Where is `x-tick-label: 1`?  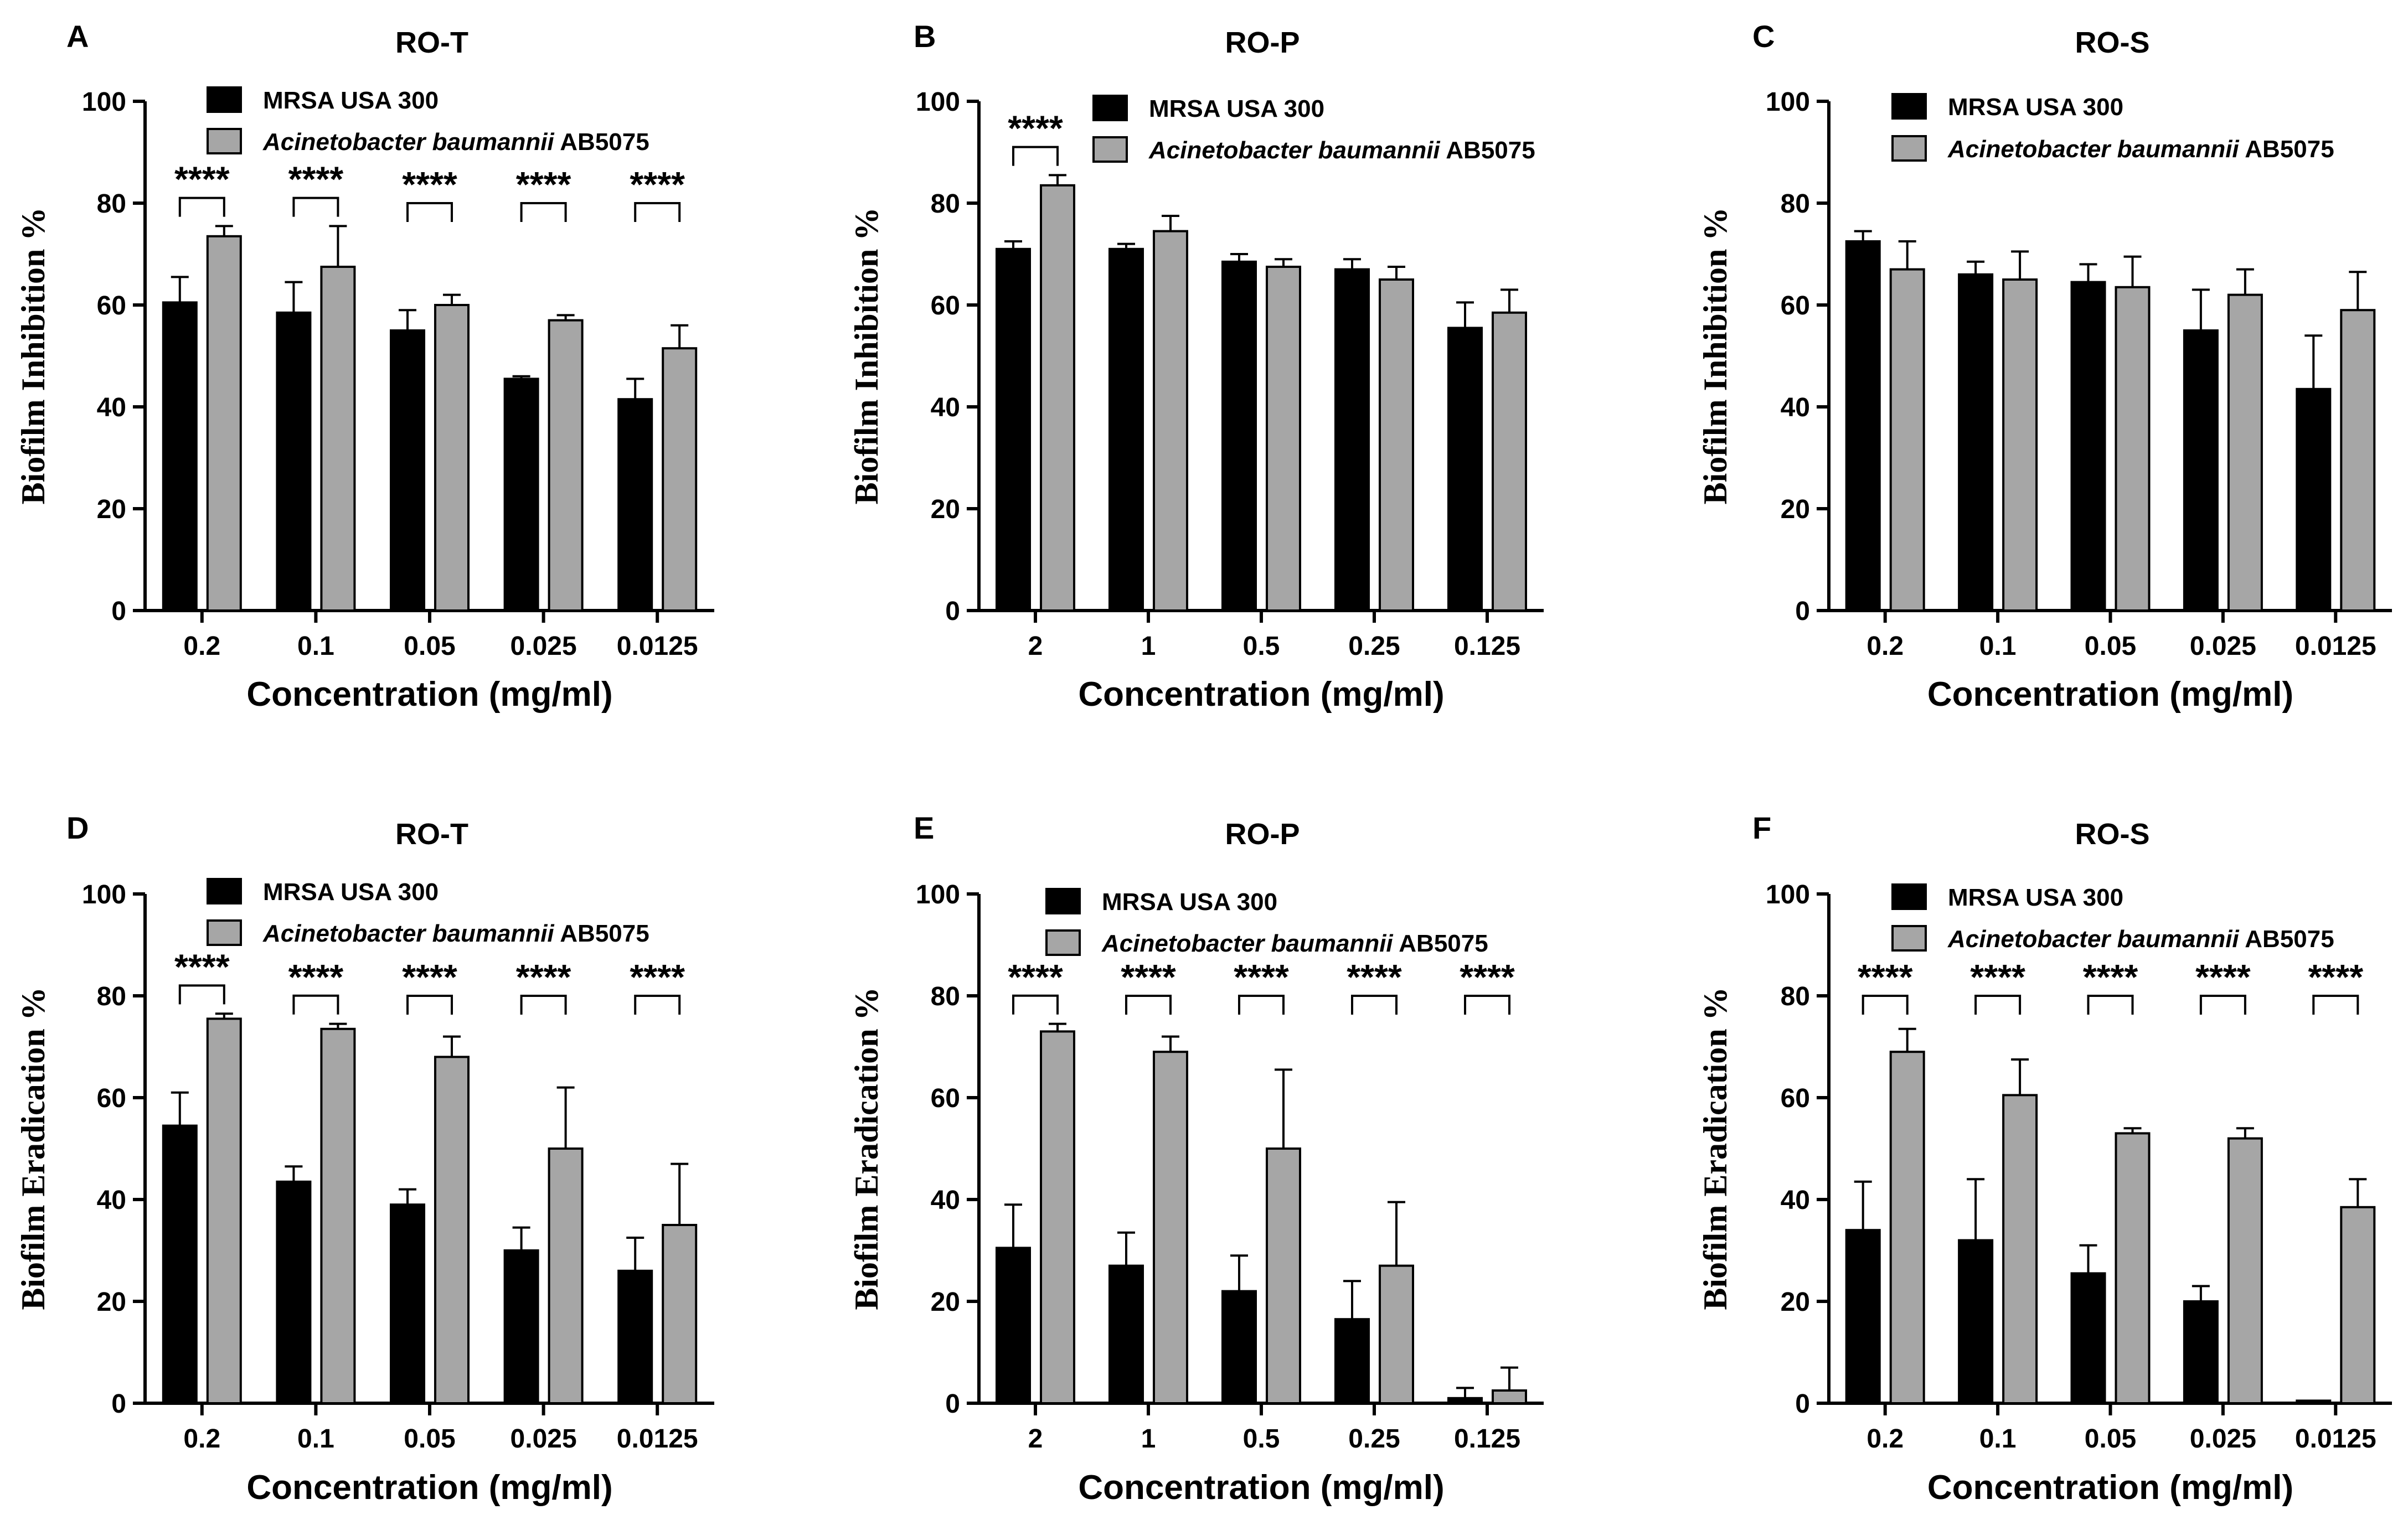
x-tick-label: 1 is located at coordinates (1148, 646).